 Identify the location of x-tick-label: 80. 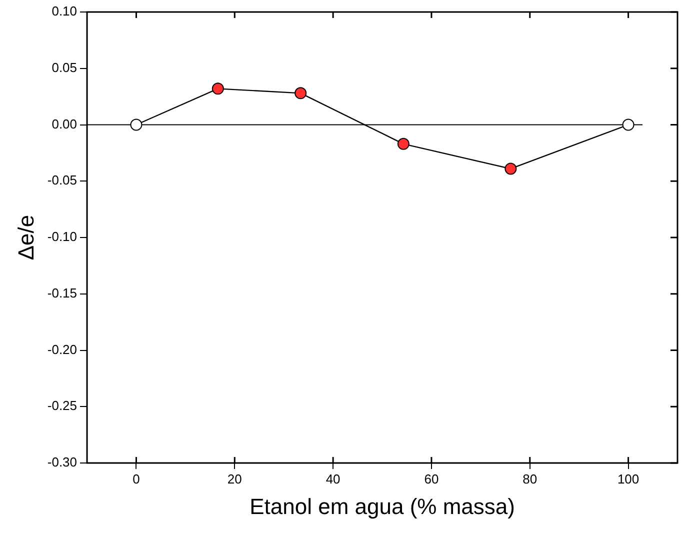
(530, 478).